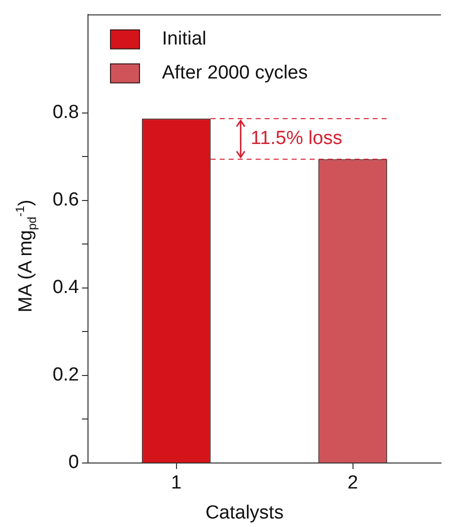 The height and width of the screenshot is (527, 453). I want to click on legend-label: Initial, so click(184, 39).